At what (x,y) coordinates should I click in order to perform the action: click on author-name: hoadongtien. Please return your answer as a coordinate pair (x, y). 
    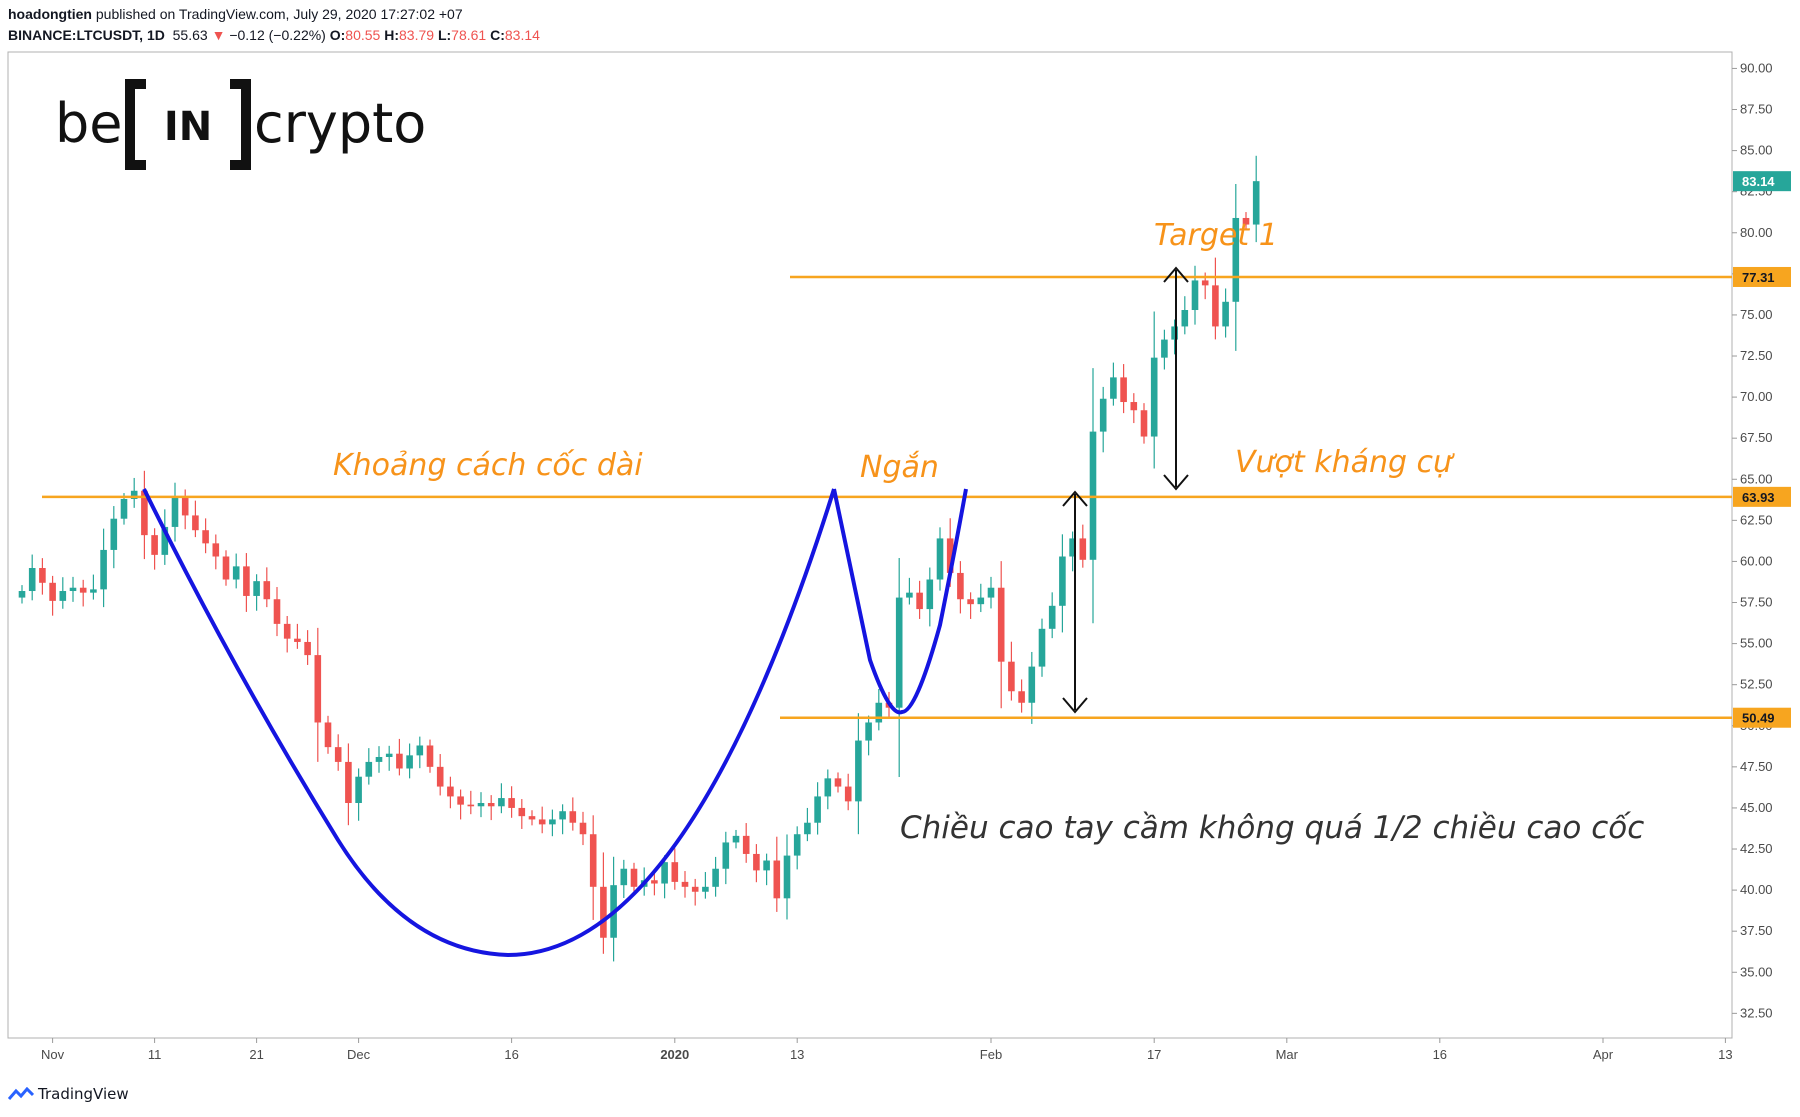
    Looking at the image, I should click on (50, 14).